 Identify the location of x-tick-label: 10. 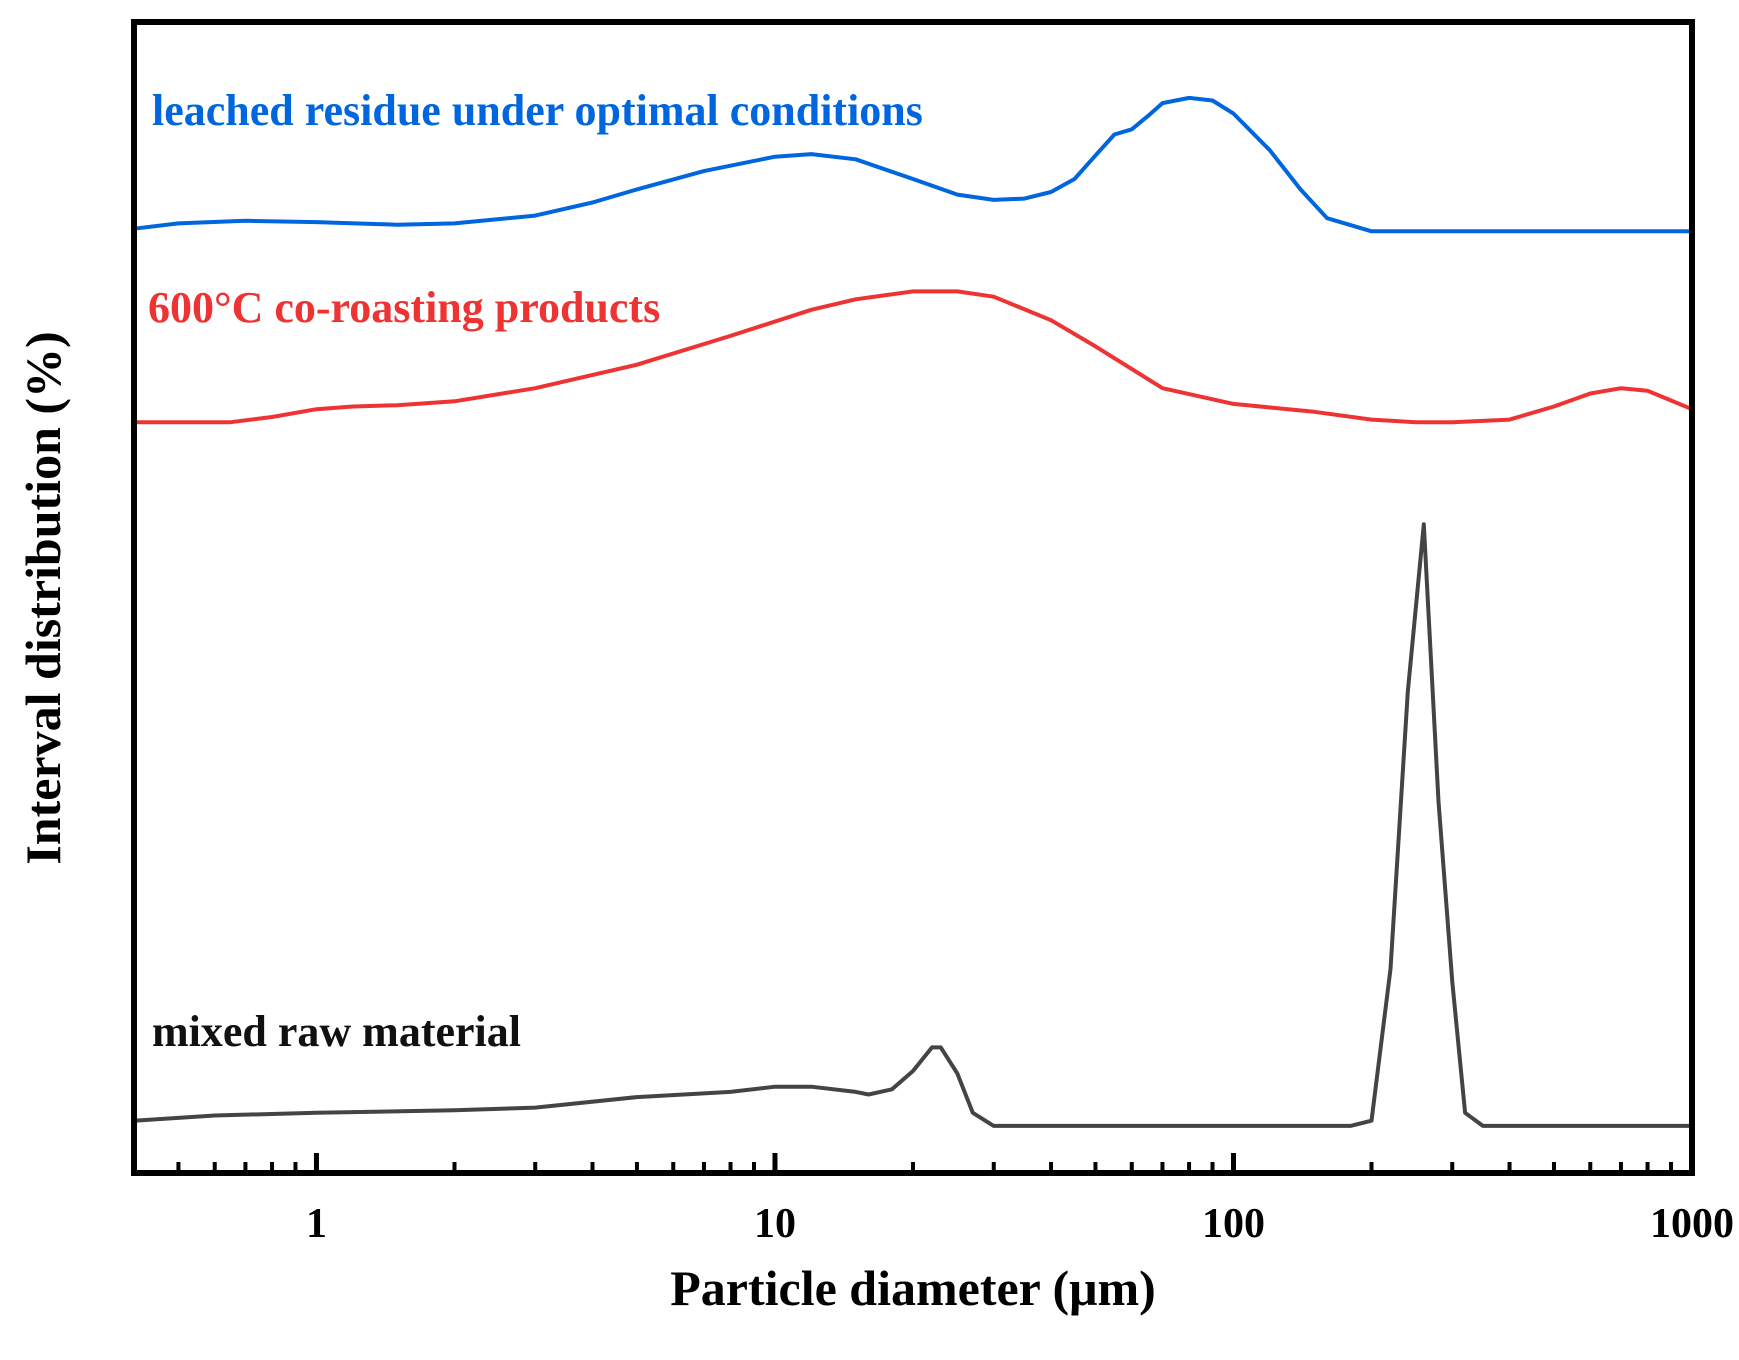
(775, 1224).